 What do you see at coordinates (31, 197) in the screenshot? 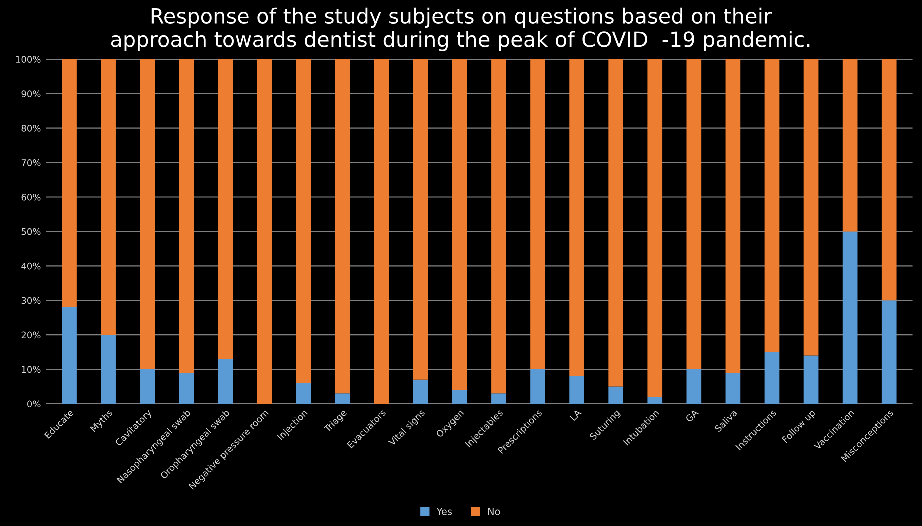
I see `y-tick-label: 60%` at bounding box center [31, 197].